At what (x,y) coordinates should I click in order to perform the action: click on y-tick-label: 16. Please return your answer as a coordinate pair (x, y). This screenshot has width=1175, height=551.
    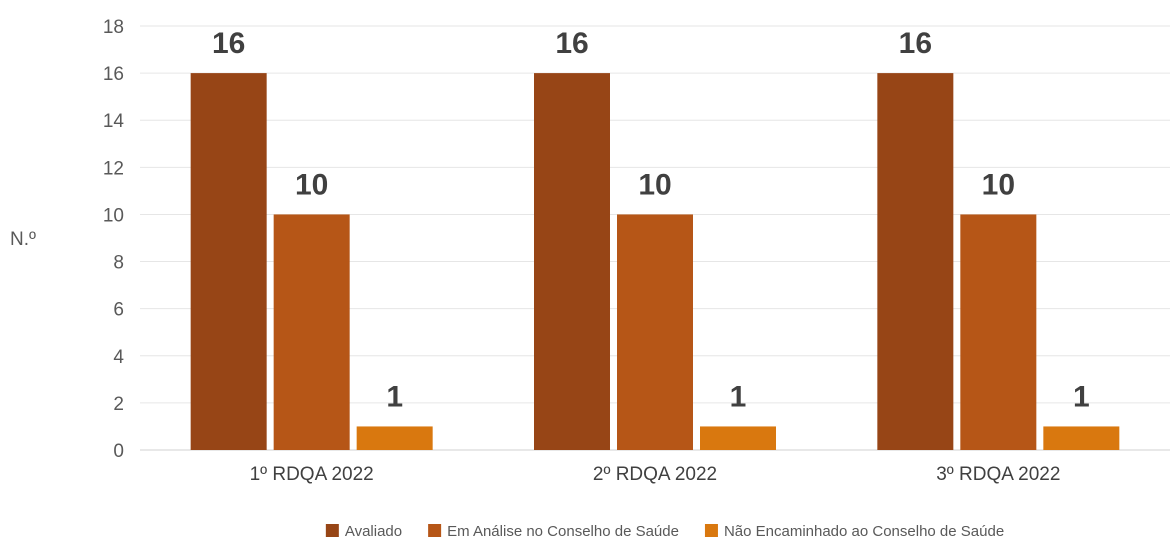
    Looking at the image, I should click on (113, 74).